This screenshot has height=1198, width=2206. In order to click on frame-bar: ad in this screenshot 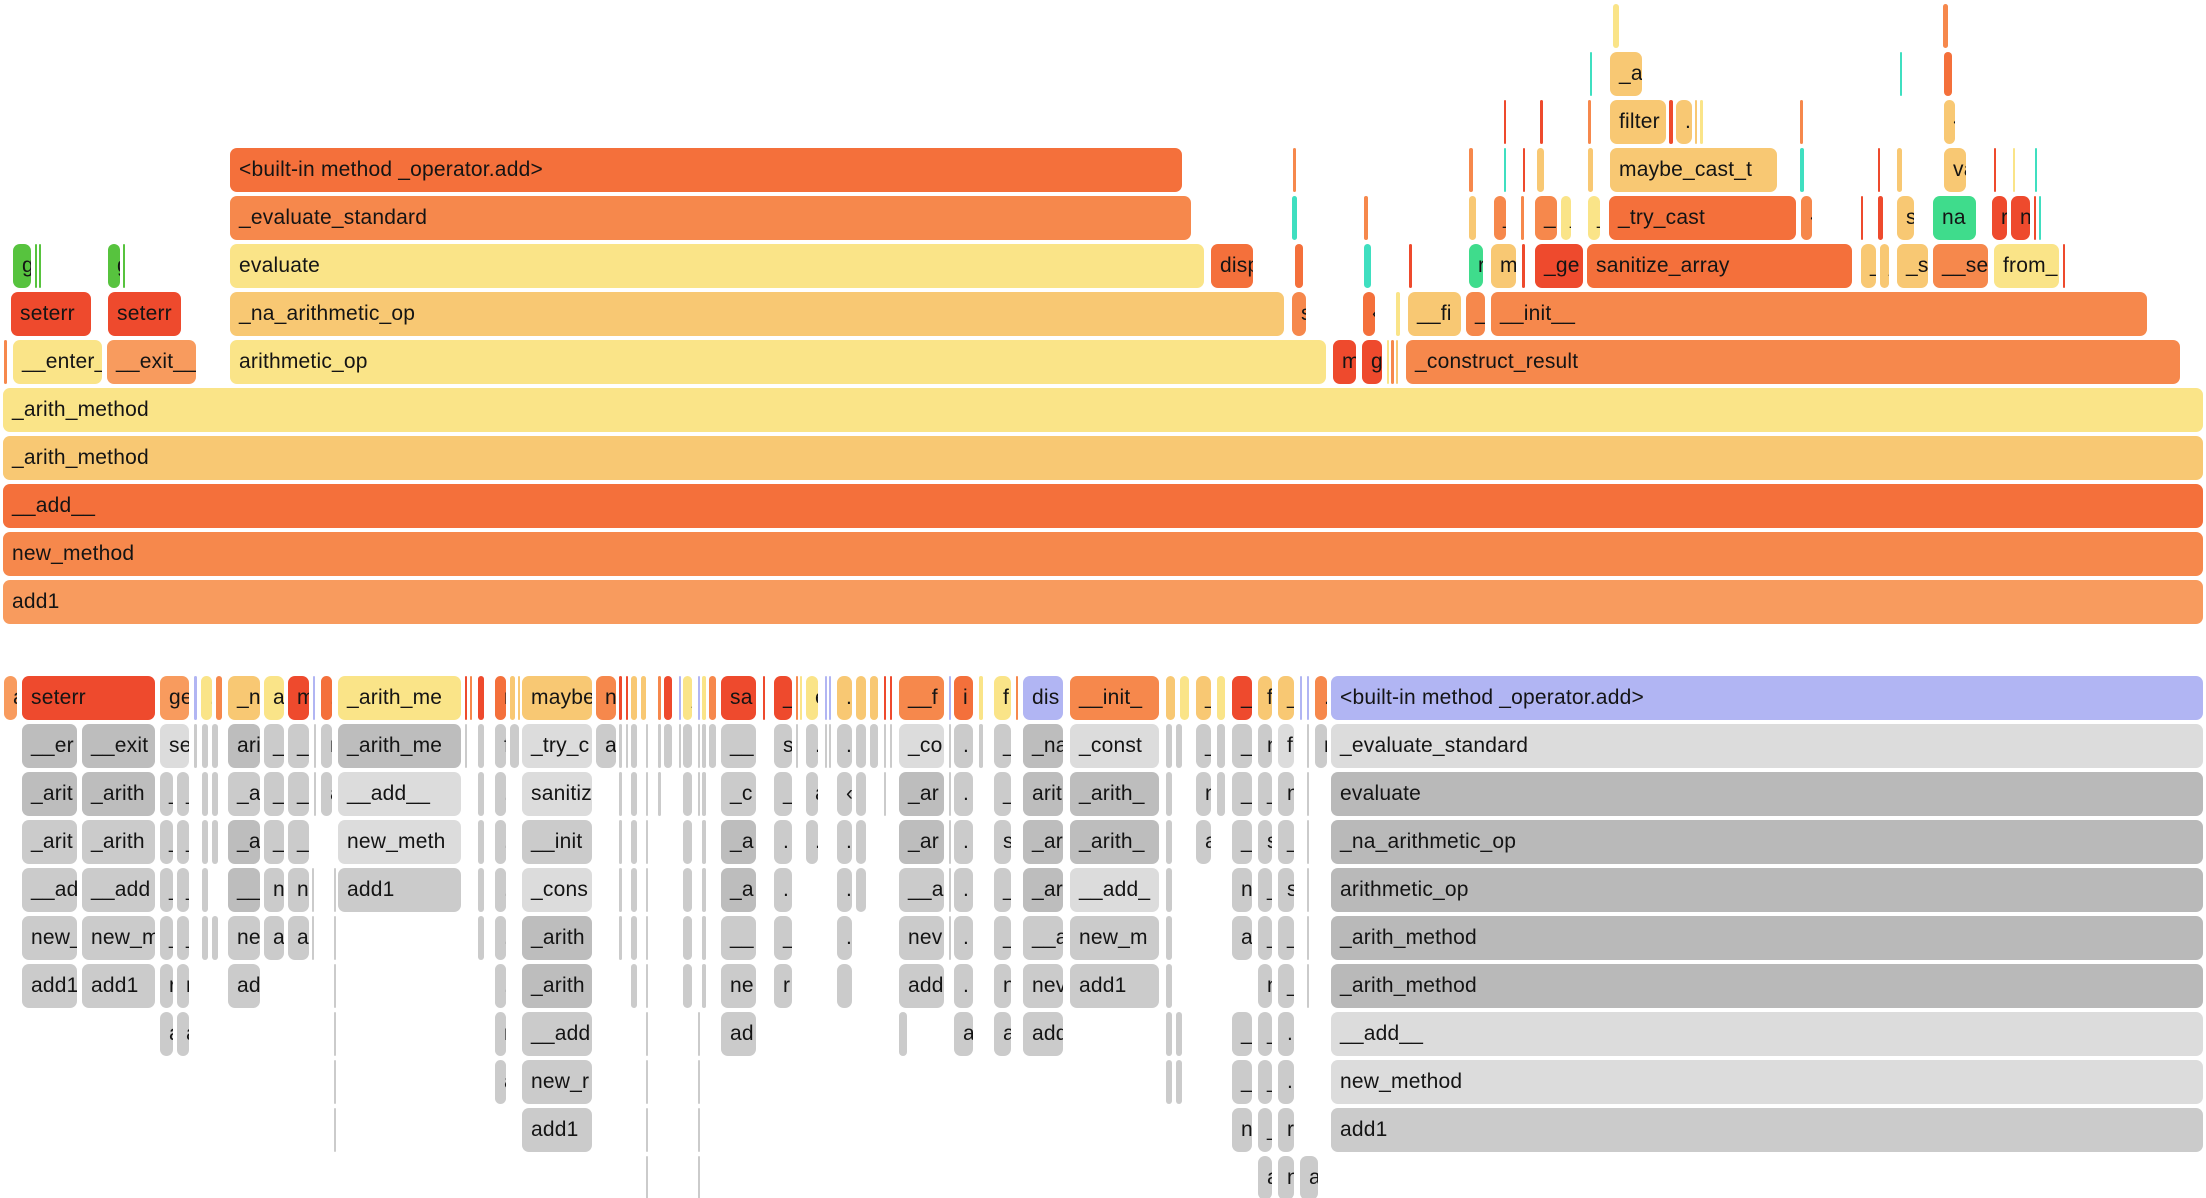, I will do `click(244, 986)`.